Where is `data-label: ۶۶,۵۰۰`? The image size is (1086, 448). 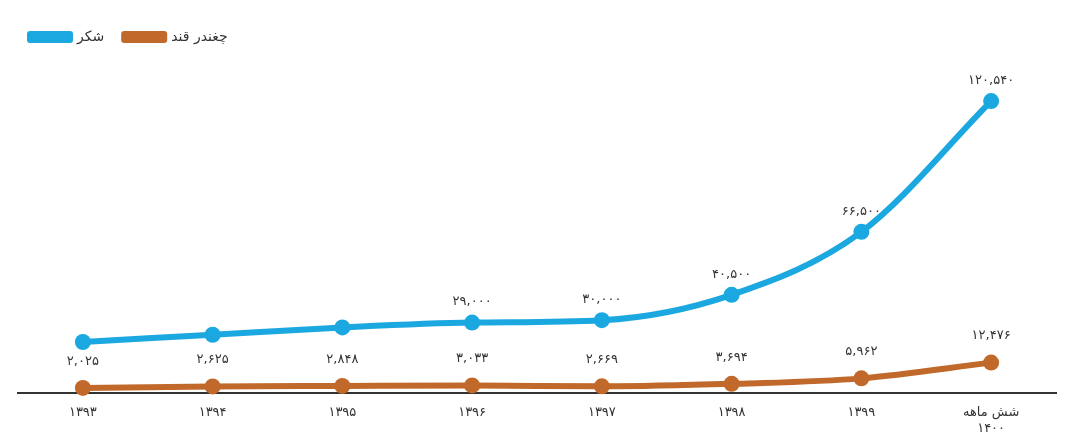
data-label: ۶۶,۵۰۰ is located at coordinates (861, 210).